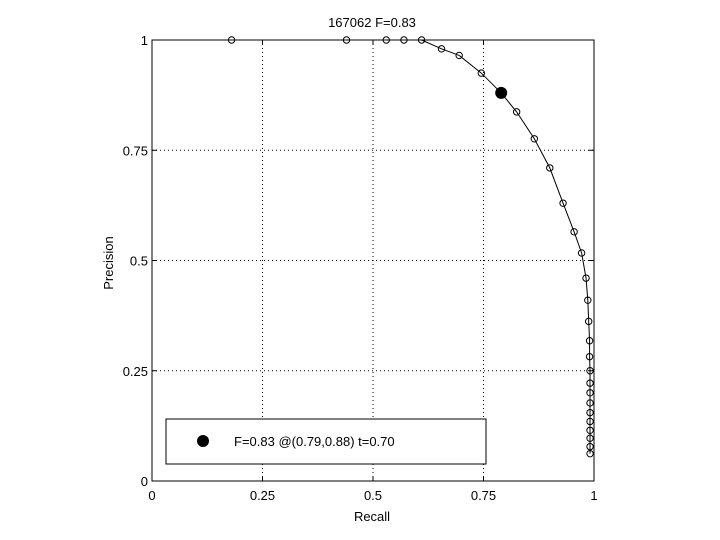 The width and height of the screenshot is (720, 540). I want to click on x-tick-label: 0, so click(151, 495).